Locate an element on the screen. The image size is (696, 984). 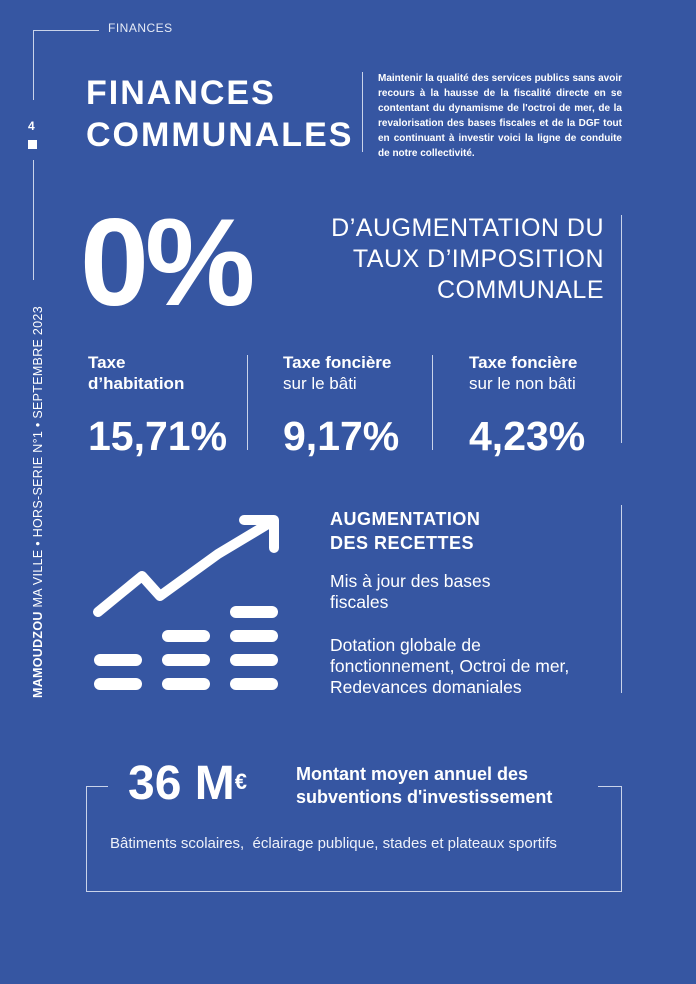
chart-growth-icon is located at coordinates (186, 602).